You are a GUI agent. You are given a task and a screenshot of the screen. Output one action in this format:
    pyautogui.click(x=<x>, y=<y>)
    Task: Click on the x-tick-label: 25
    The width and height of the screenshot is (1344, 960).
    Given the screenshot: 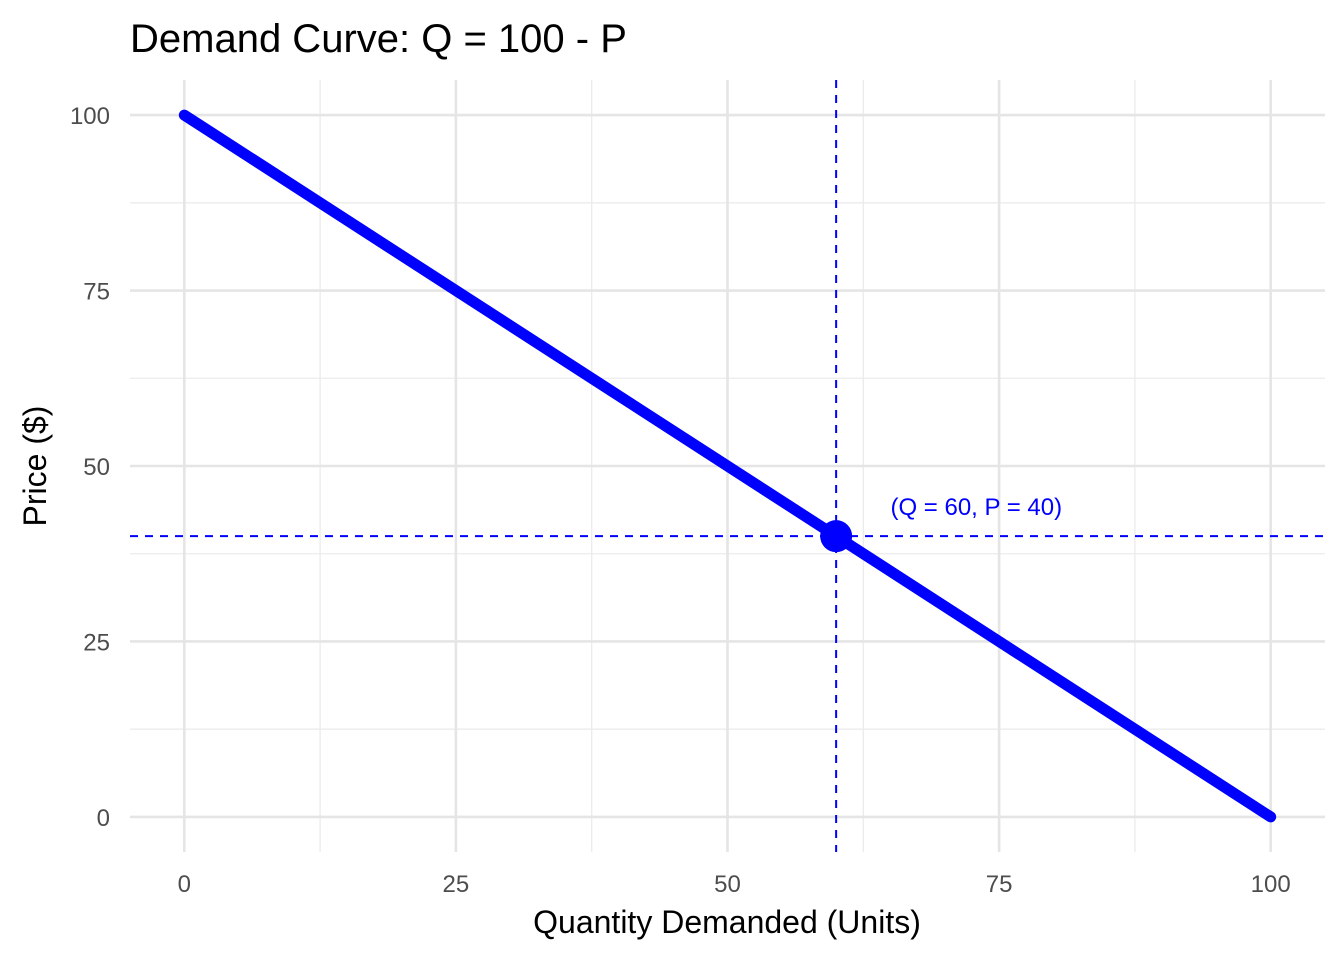 What is the action you would take?
    pyautogui.click(x=456, y=884)
    